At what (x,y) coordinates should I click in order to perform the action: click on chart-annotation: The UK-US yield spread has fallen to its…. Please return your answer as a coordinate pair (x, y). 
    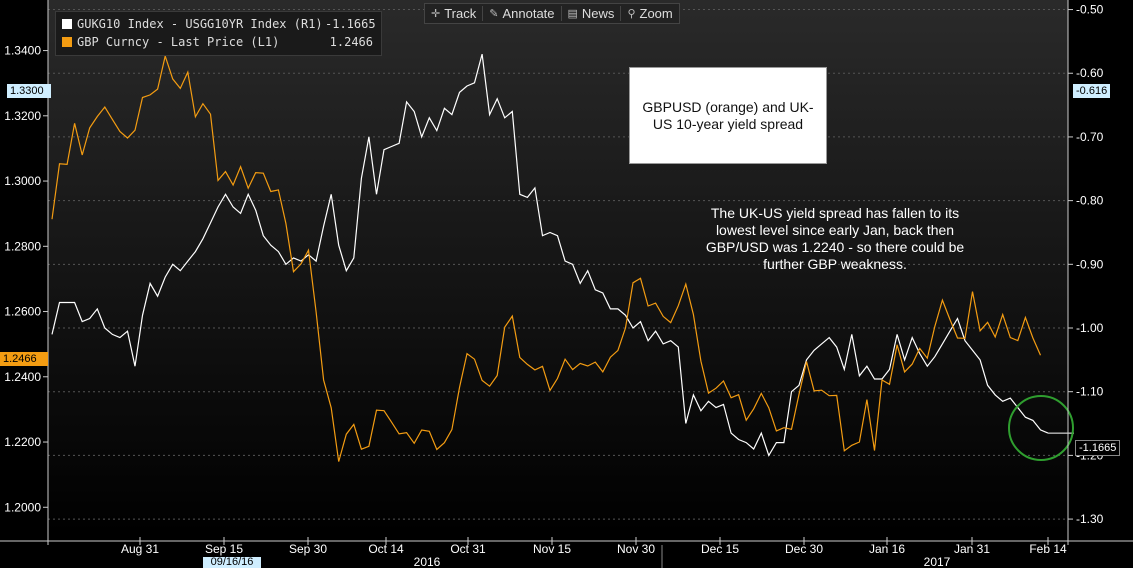
    Looking at the image, I should click on (835, 238).